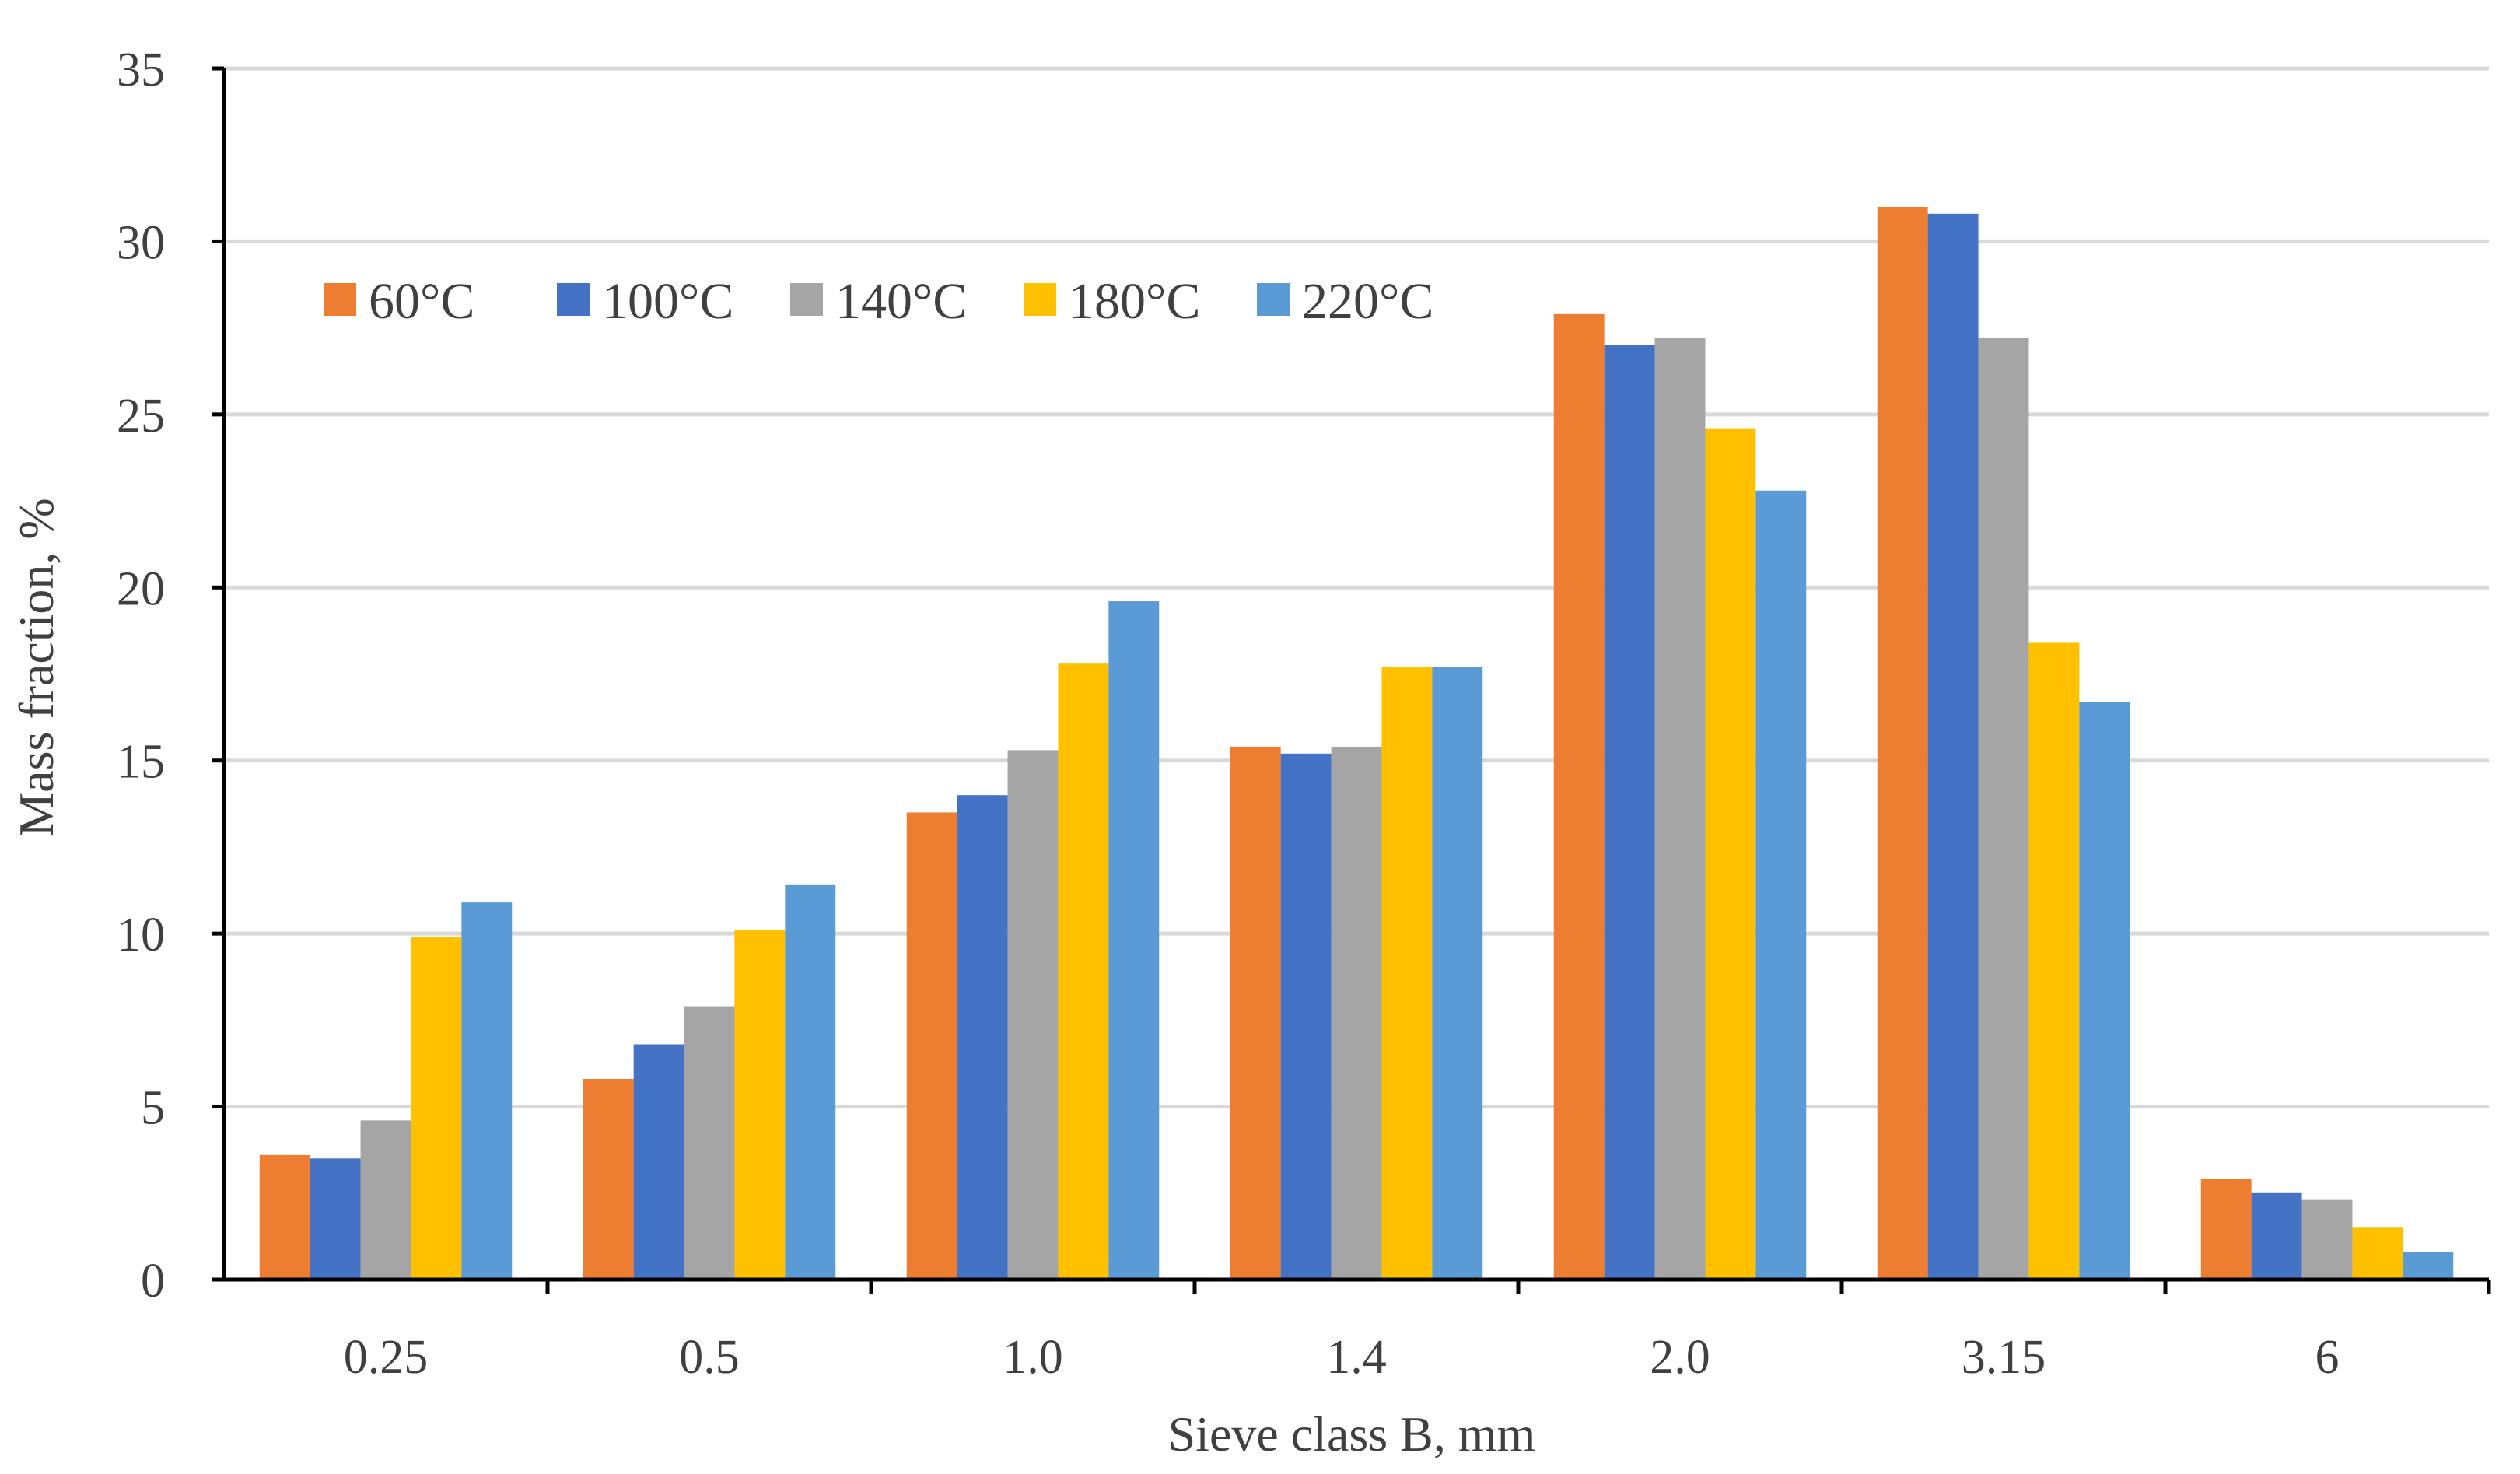 The height and width of the screenshot is (1474, 2520). I want to click on x-tick-label: 0.25, so click(386, 1358).